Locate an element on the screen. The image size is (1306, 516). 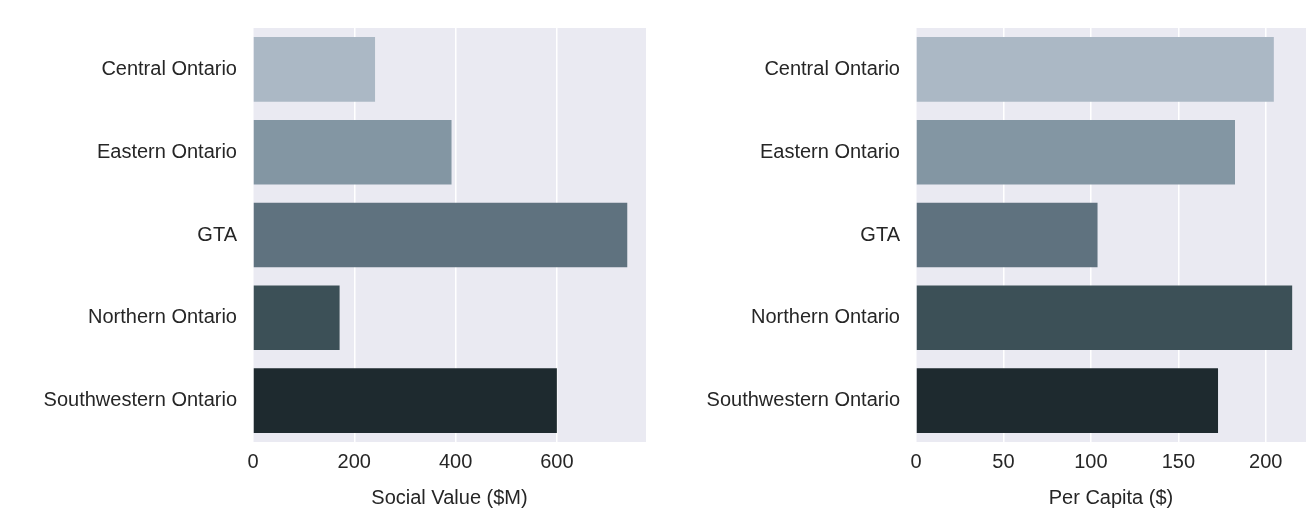
x-tick-label: 600 is located at coordinates (557, 460).